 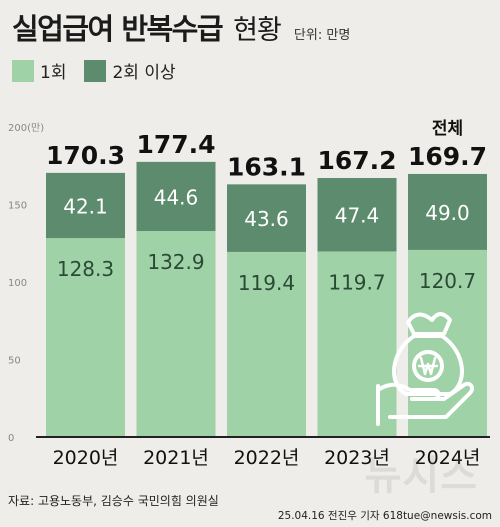 What do you see at coordinates (448, 458) in the screenshot?
I see `x-tick-label: 2024년` at bounding box center [448, 458].